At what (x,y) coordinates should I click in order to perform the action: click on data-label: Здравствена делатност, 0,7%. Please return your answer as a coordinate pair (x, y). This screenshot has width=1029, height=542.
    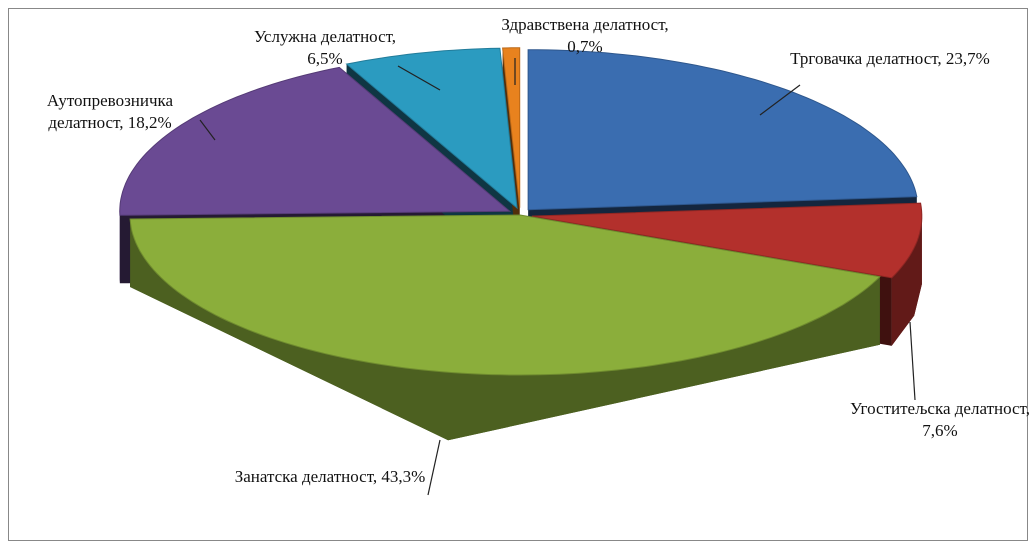
    Looking at the image, I should click on (585, 35).